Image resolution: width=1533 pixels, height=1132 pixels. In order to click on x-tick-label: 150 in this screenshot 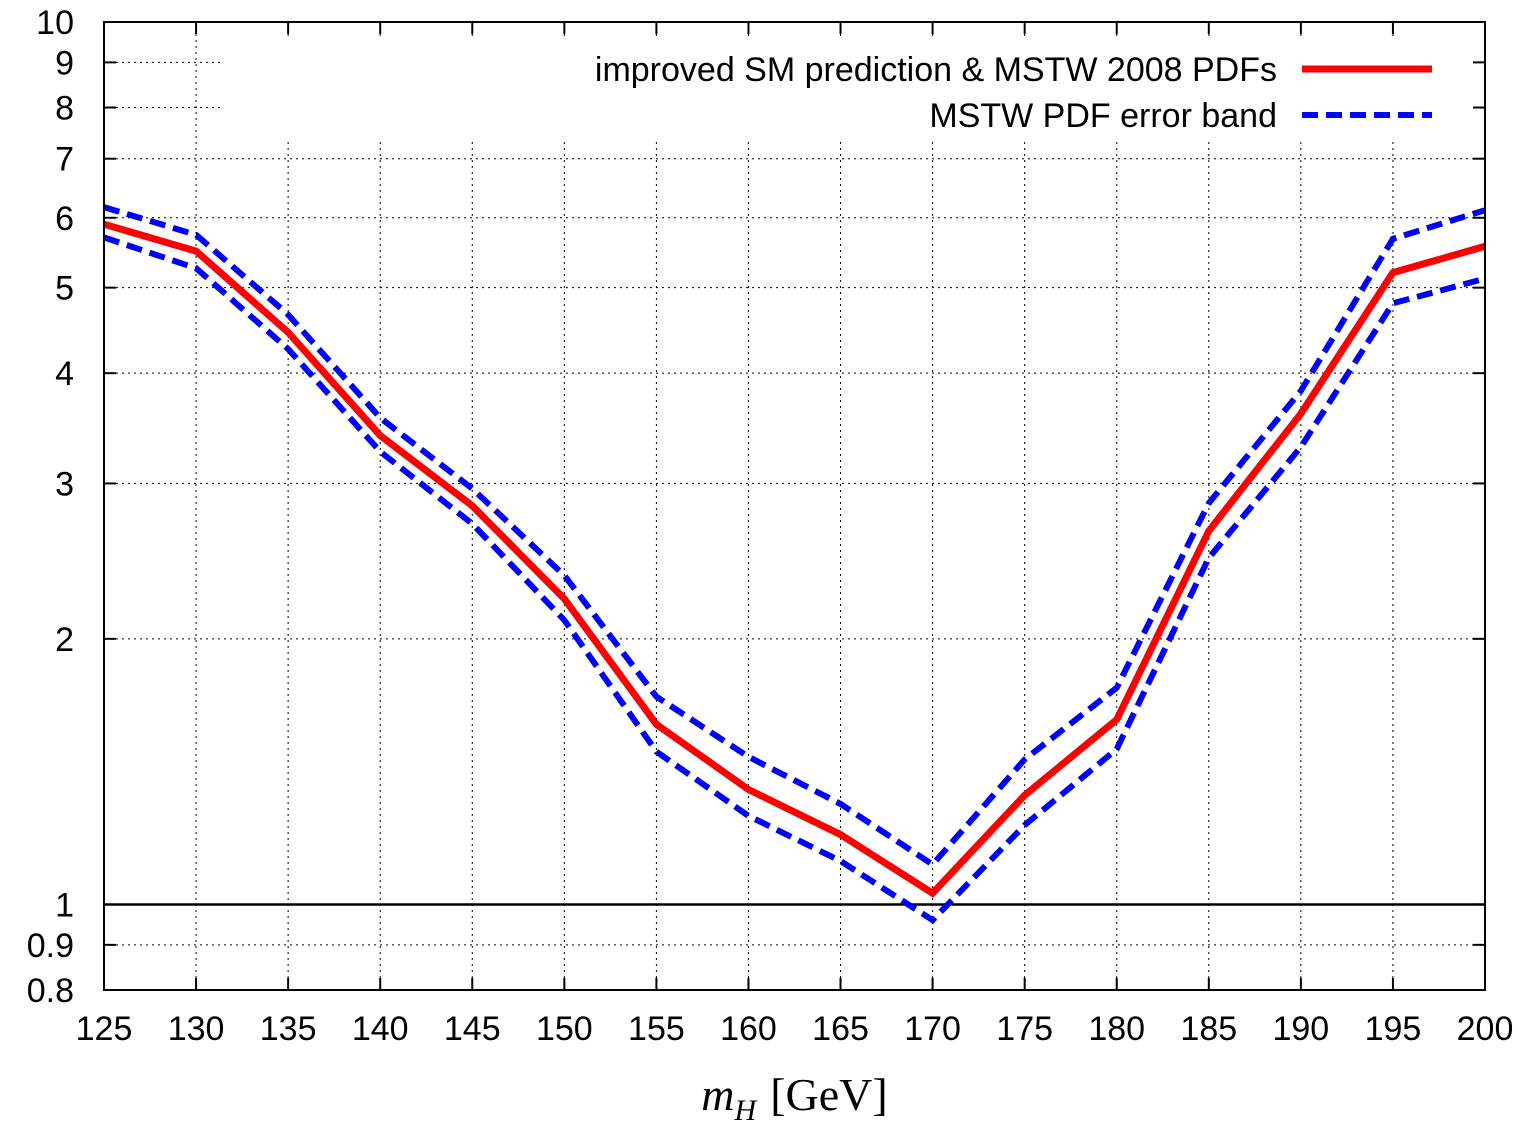, I will do `click(564, 1029)`.